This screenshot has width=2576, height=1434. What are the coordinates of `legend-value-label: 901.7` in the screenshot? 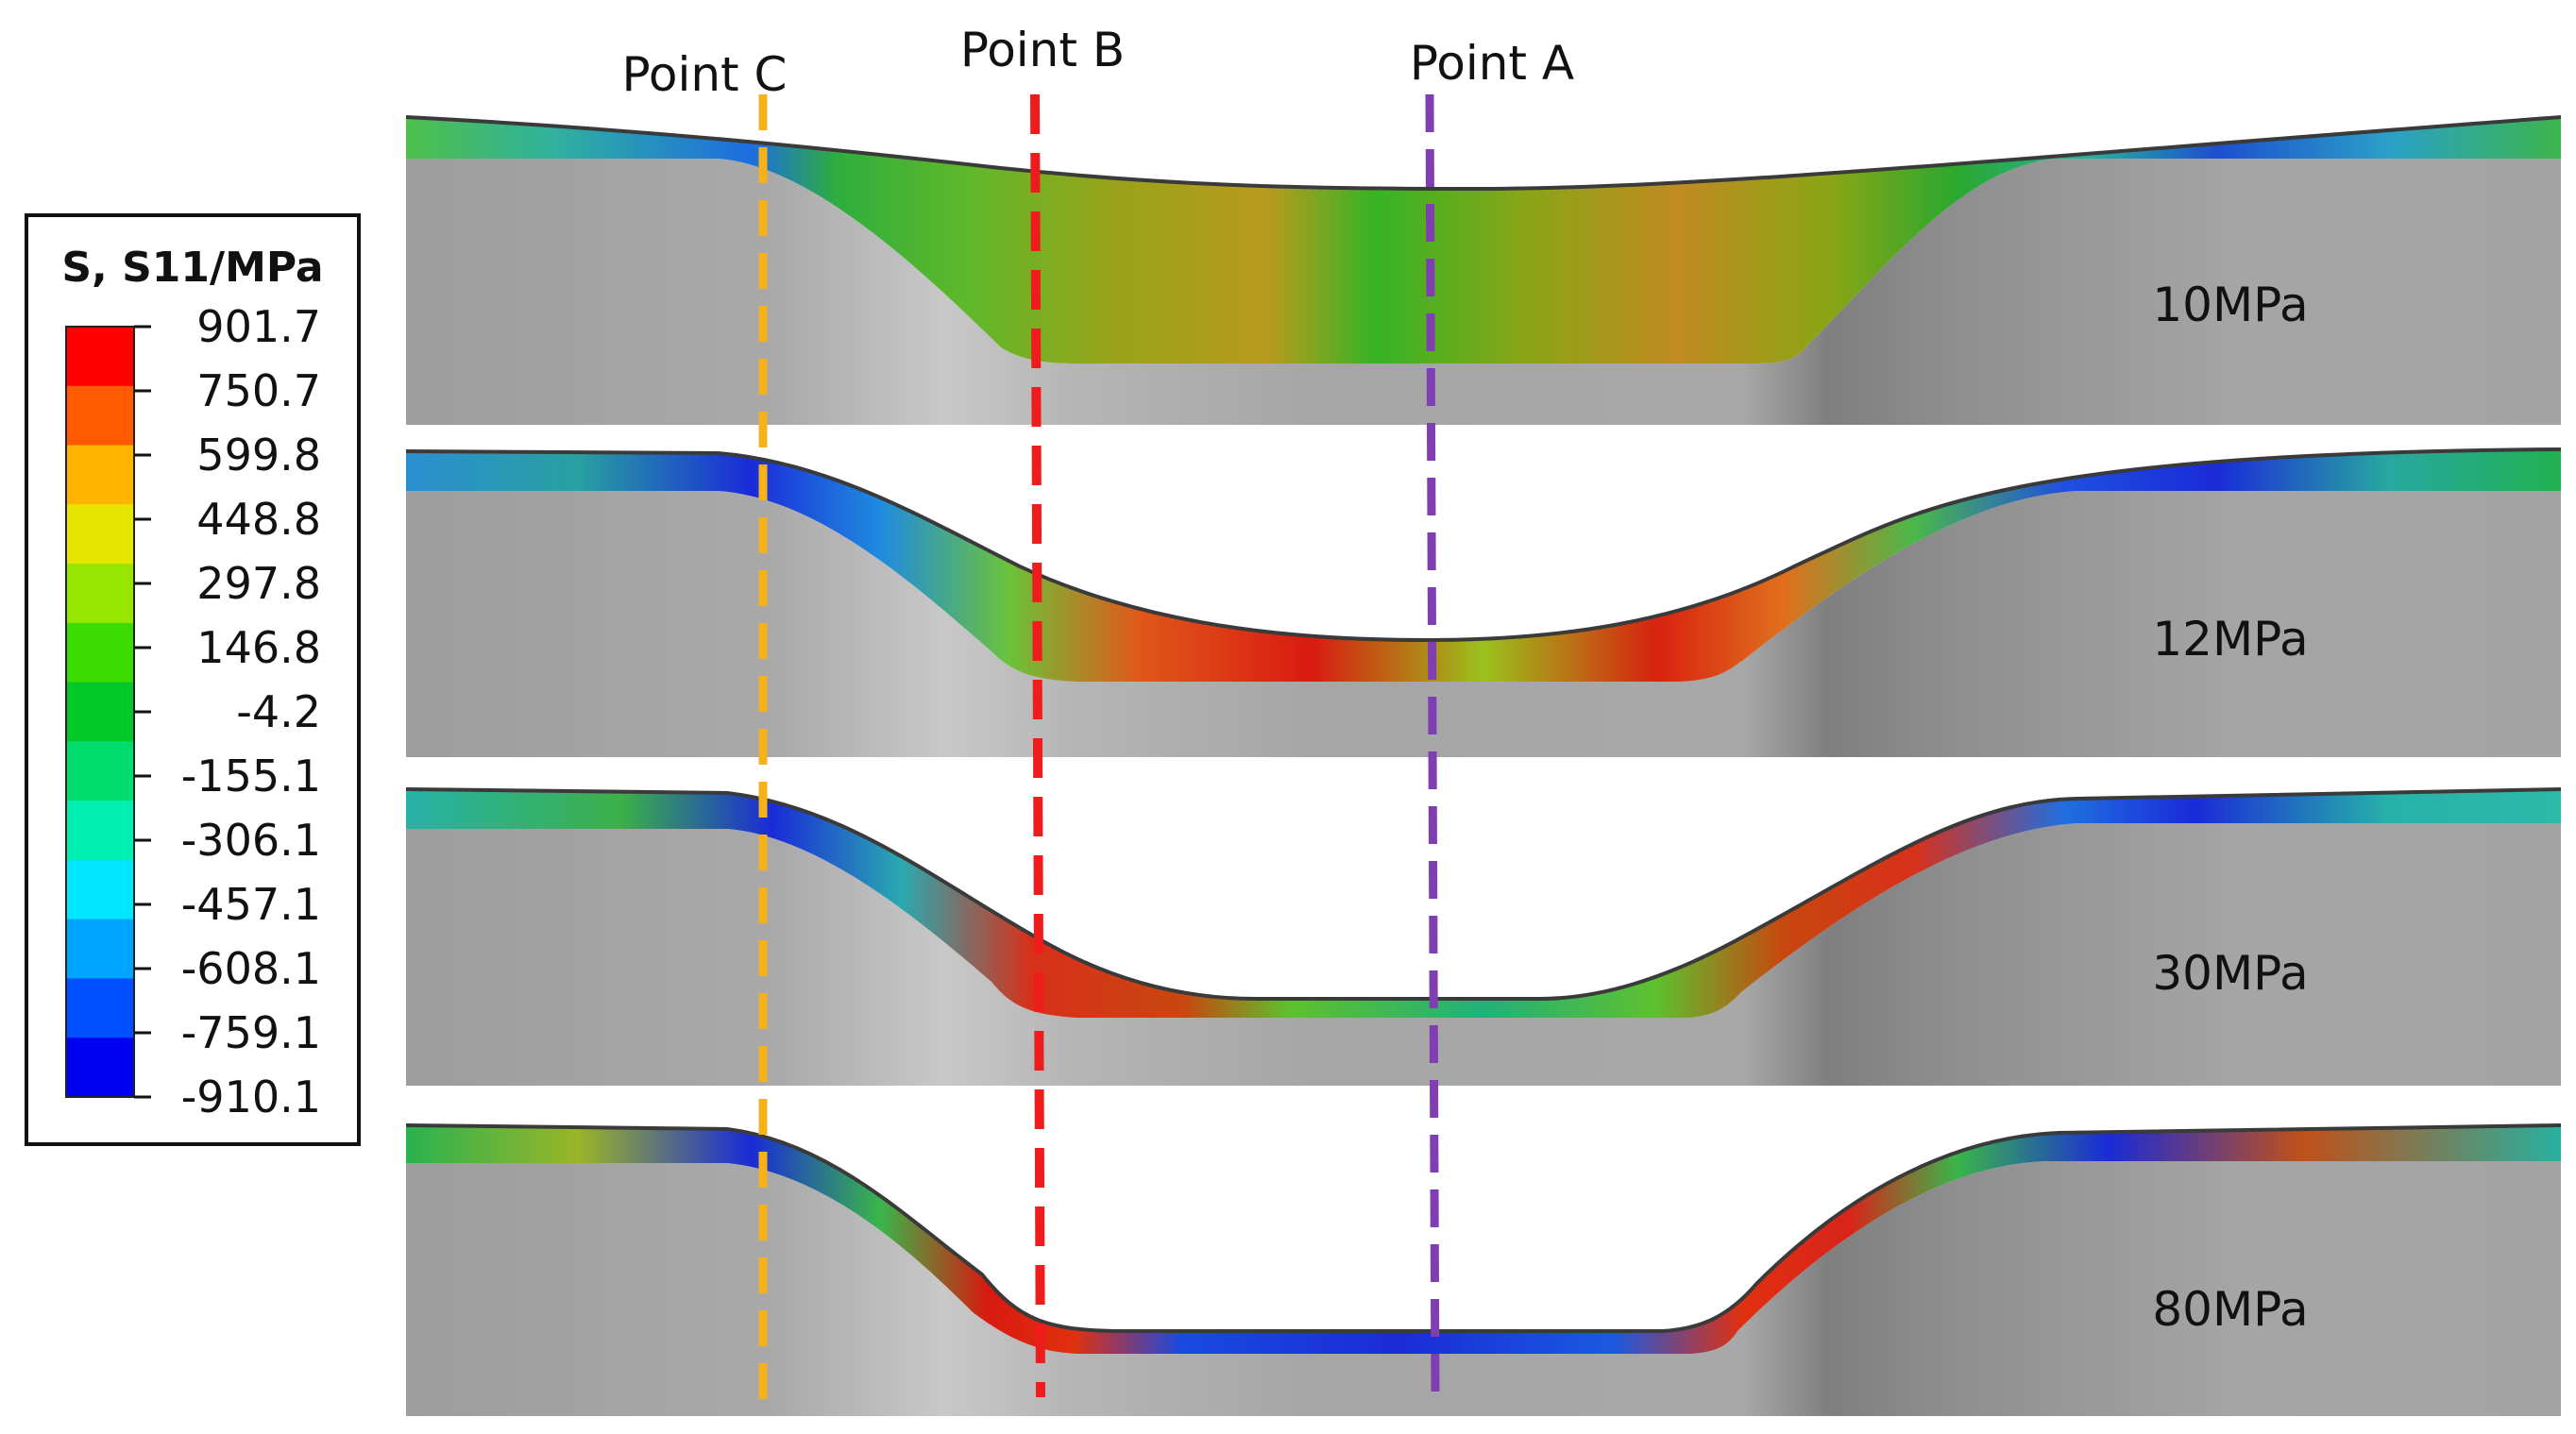 It's located at (258, 326).